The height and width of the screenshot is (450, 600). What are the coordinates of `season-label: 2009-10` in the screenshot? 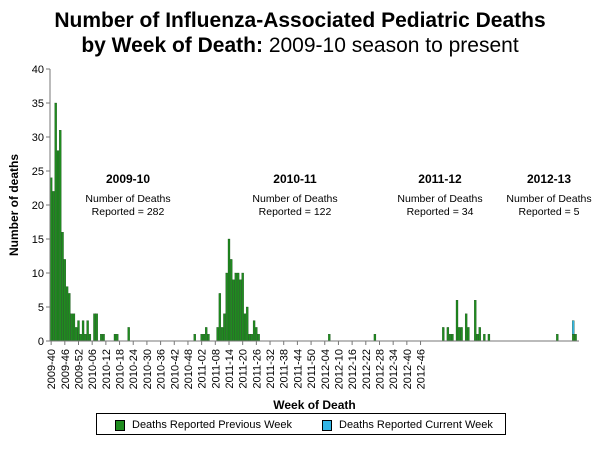 It's located at (128, 179).